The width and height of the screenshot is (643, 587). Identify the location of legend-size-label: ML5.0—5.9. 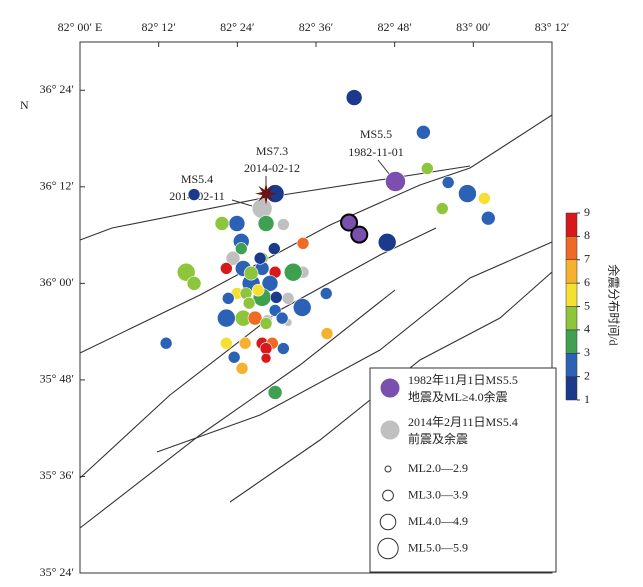
(438, 547).